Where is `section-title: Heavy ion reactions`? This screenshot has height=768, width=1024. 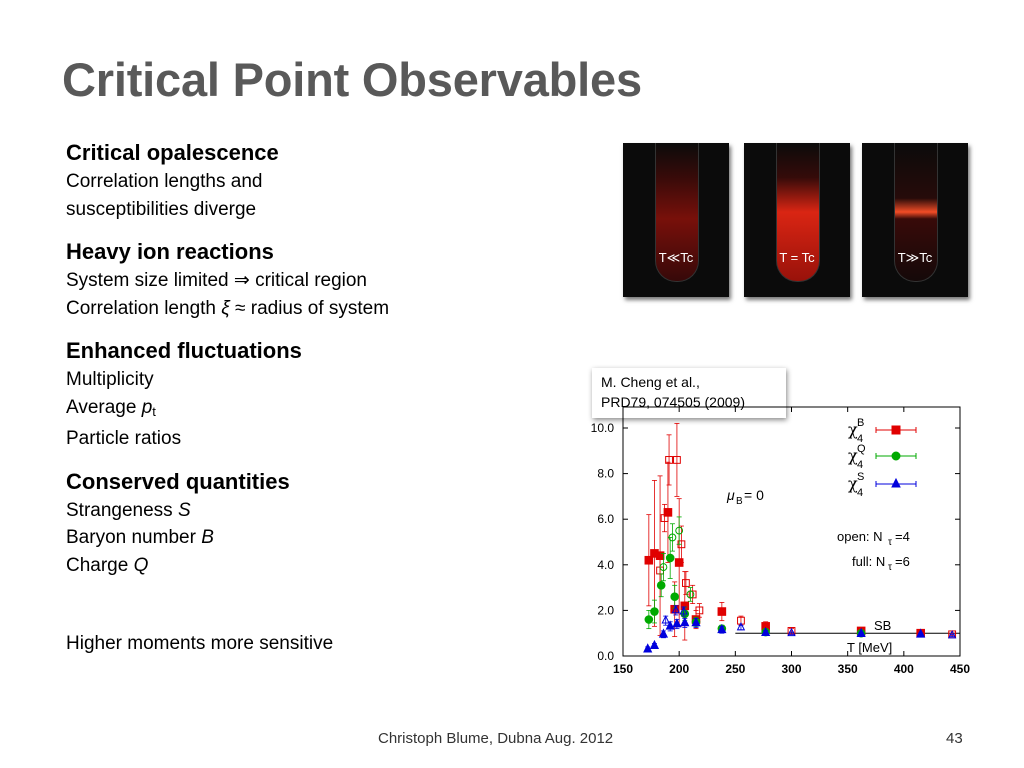
section-title: Heavy ion reactions is located at coordinates (170, 251).